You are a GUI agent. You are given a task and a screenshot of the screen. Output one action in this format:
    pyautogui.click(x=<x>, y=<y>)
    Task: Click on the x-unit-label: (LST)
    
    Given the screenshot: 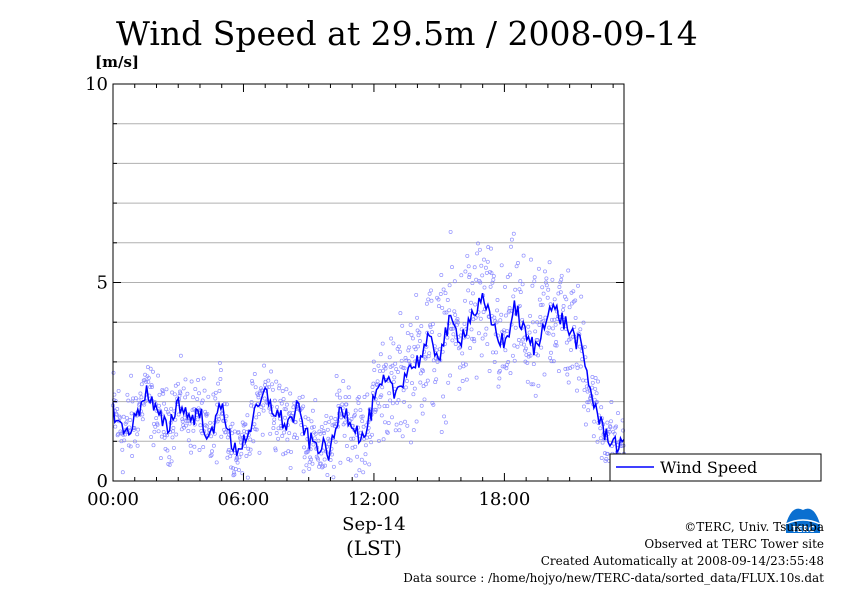 What is the action you would take?
    pyautogui.click(x=374, y=548)
    